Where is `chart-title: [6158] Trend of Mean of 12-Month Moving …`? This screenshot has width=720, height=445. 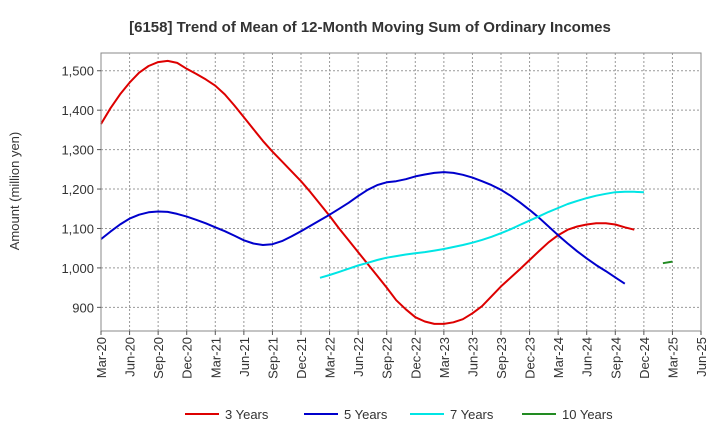
chart-title: [6158] Trend of Mean of 12-Month Moving … is located at coordinates (370, 27).